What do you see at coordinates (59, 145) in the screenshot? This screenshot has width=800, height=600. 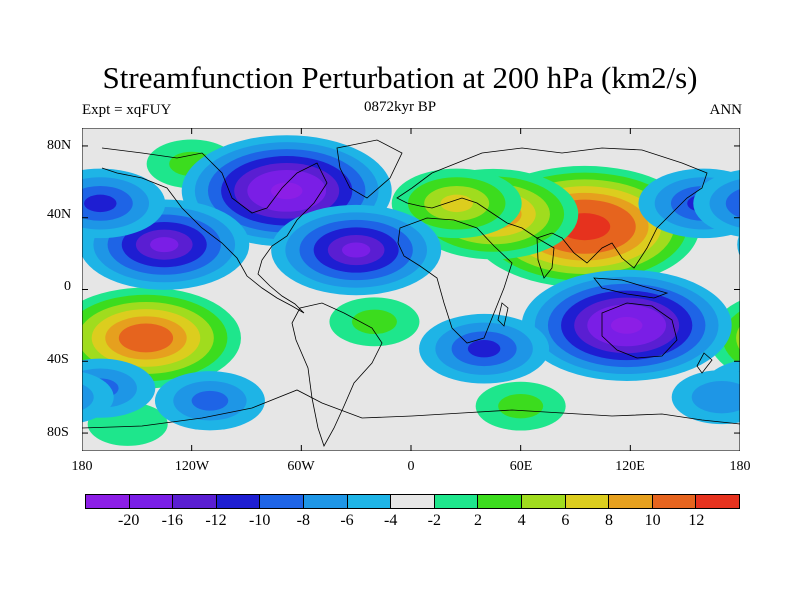 I see `lat-label-80n: 80N` at bounding box center [59, 145].